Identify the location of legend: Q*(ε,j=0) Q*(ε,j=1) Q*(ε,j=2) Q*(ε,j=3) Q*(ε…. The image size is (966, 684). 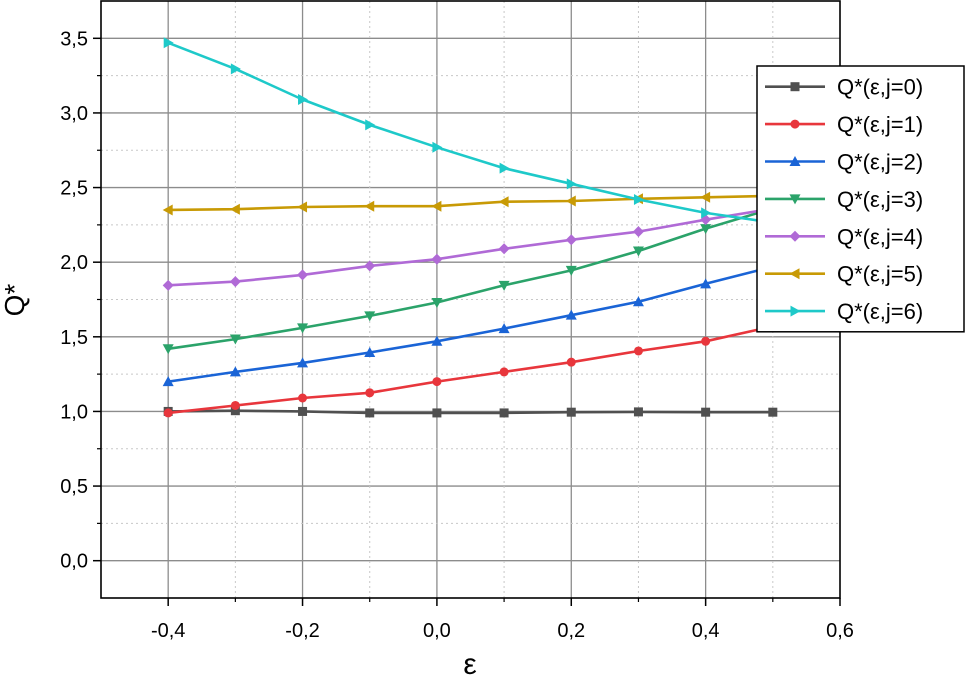
(860, 199).